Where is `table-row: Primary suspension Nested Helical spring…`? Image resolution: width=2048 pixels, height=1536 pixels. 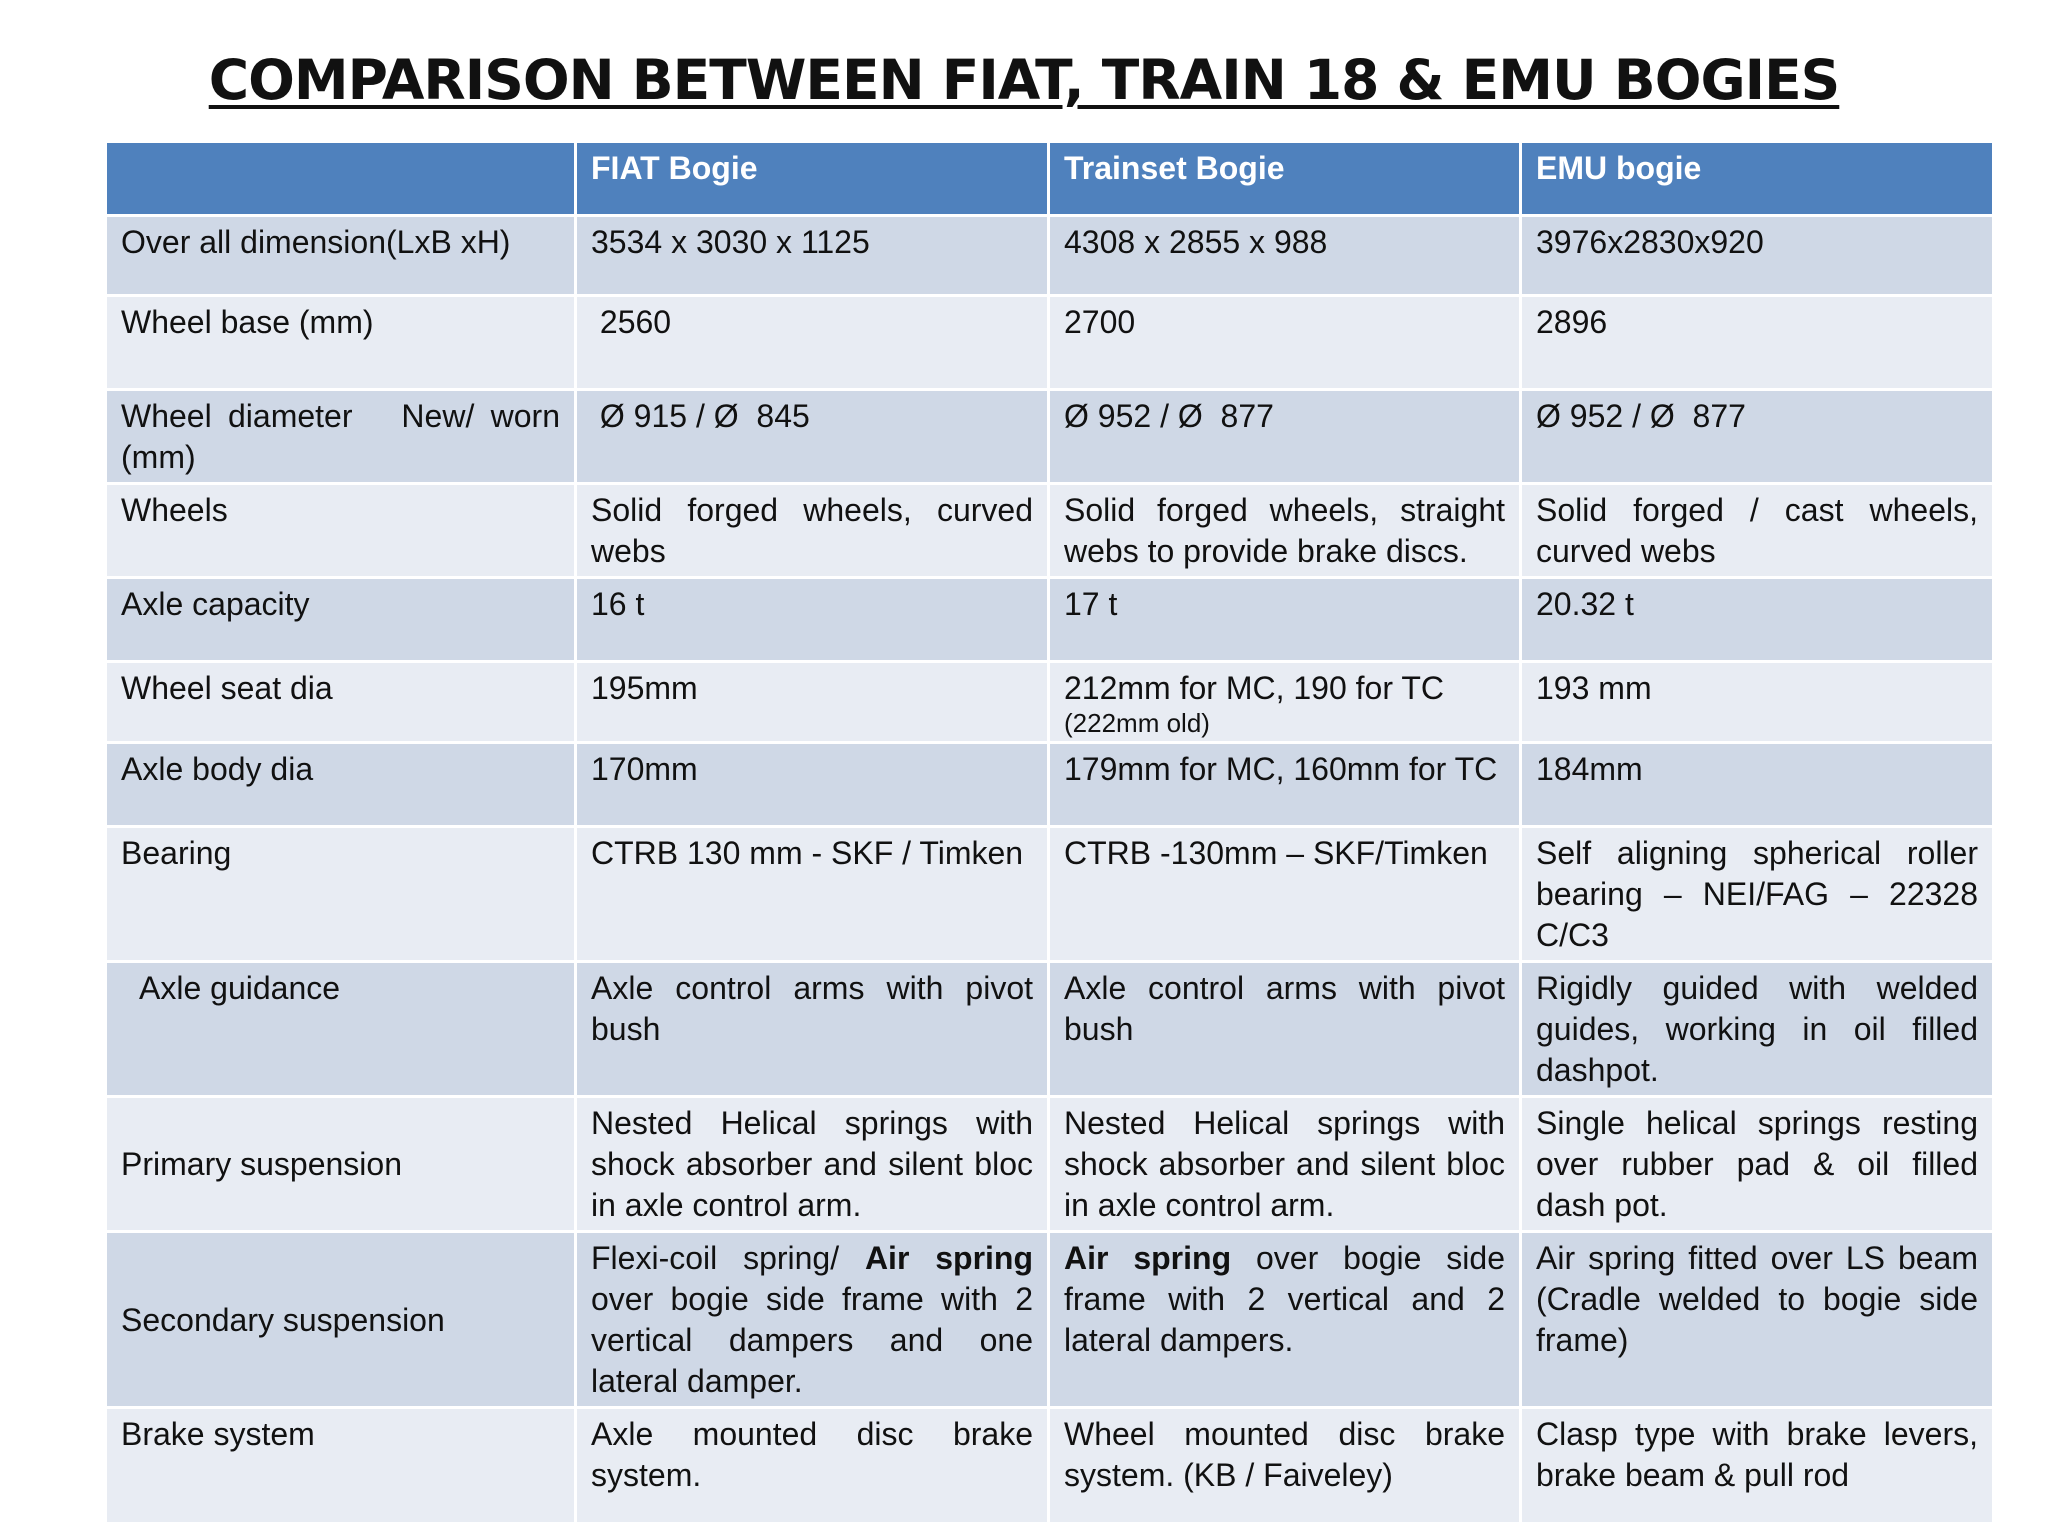 table-row: Primary suspension Nested Helical spring… is located at coordinates (1049, 1164).